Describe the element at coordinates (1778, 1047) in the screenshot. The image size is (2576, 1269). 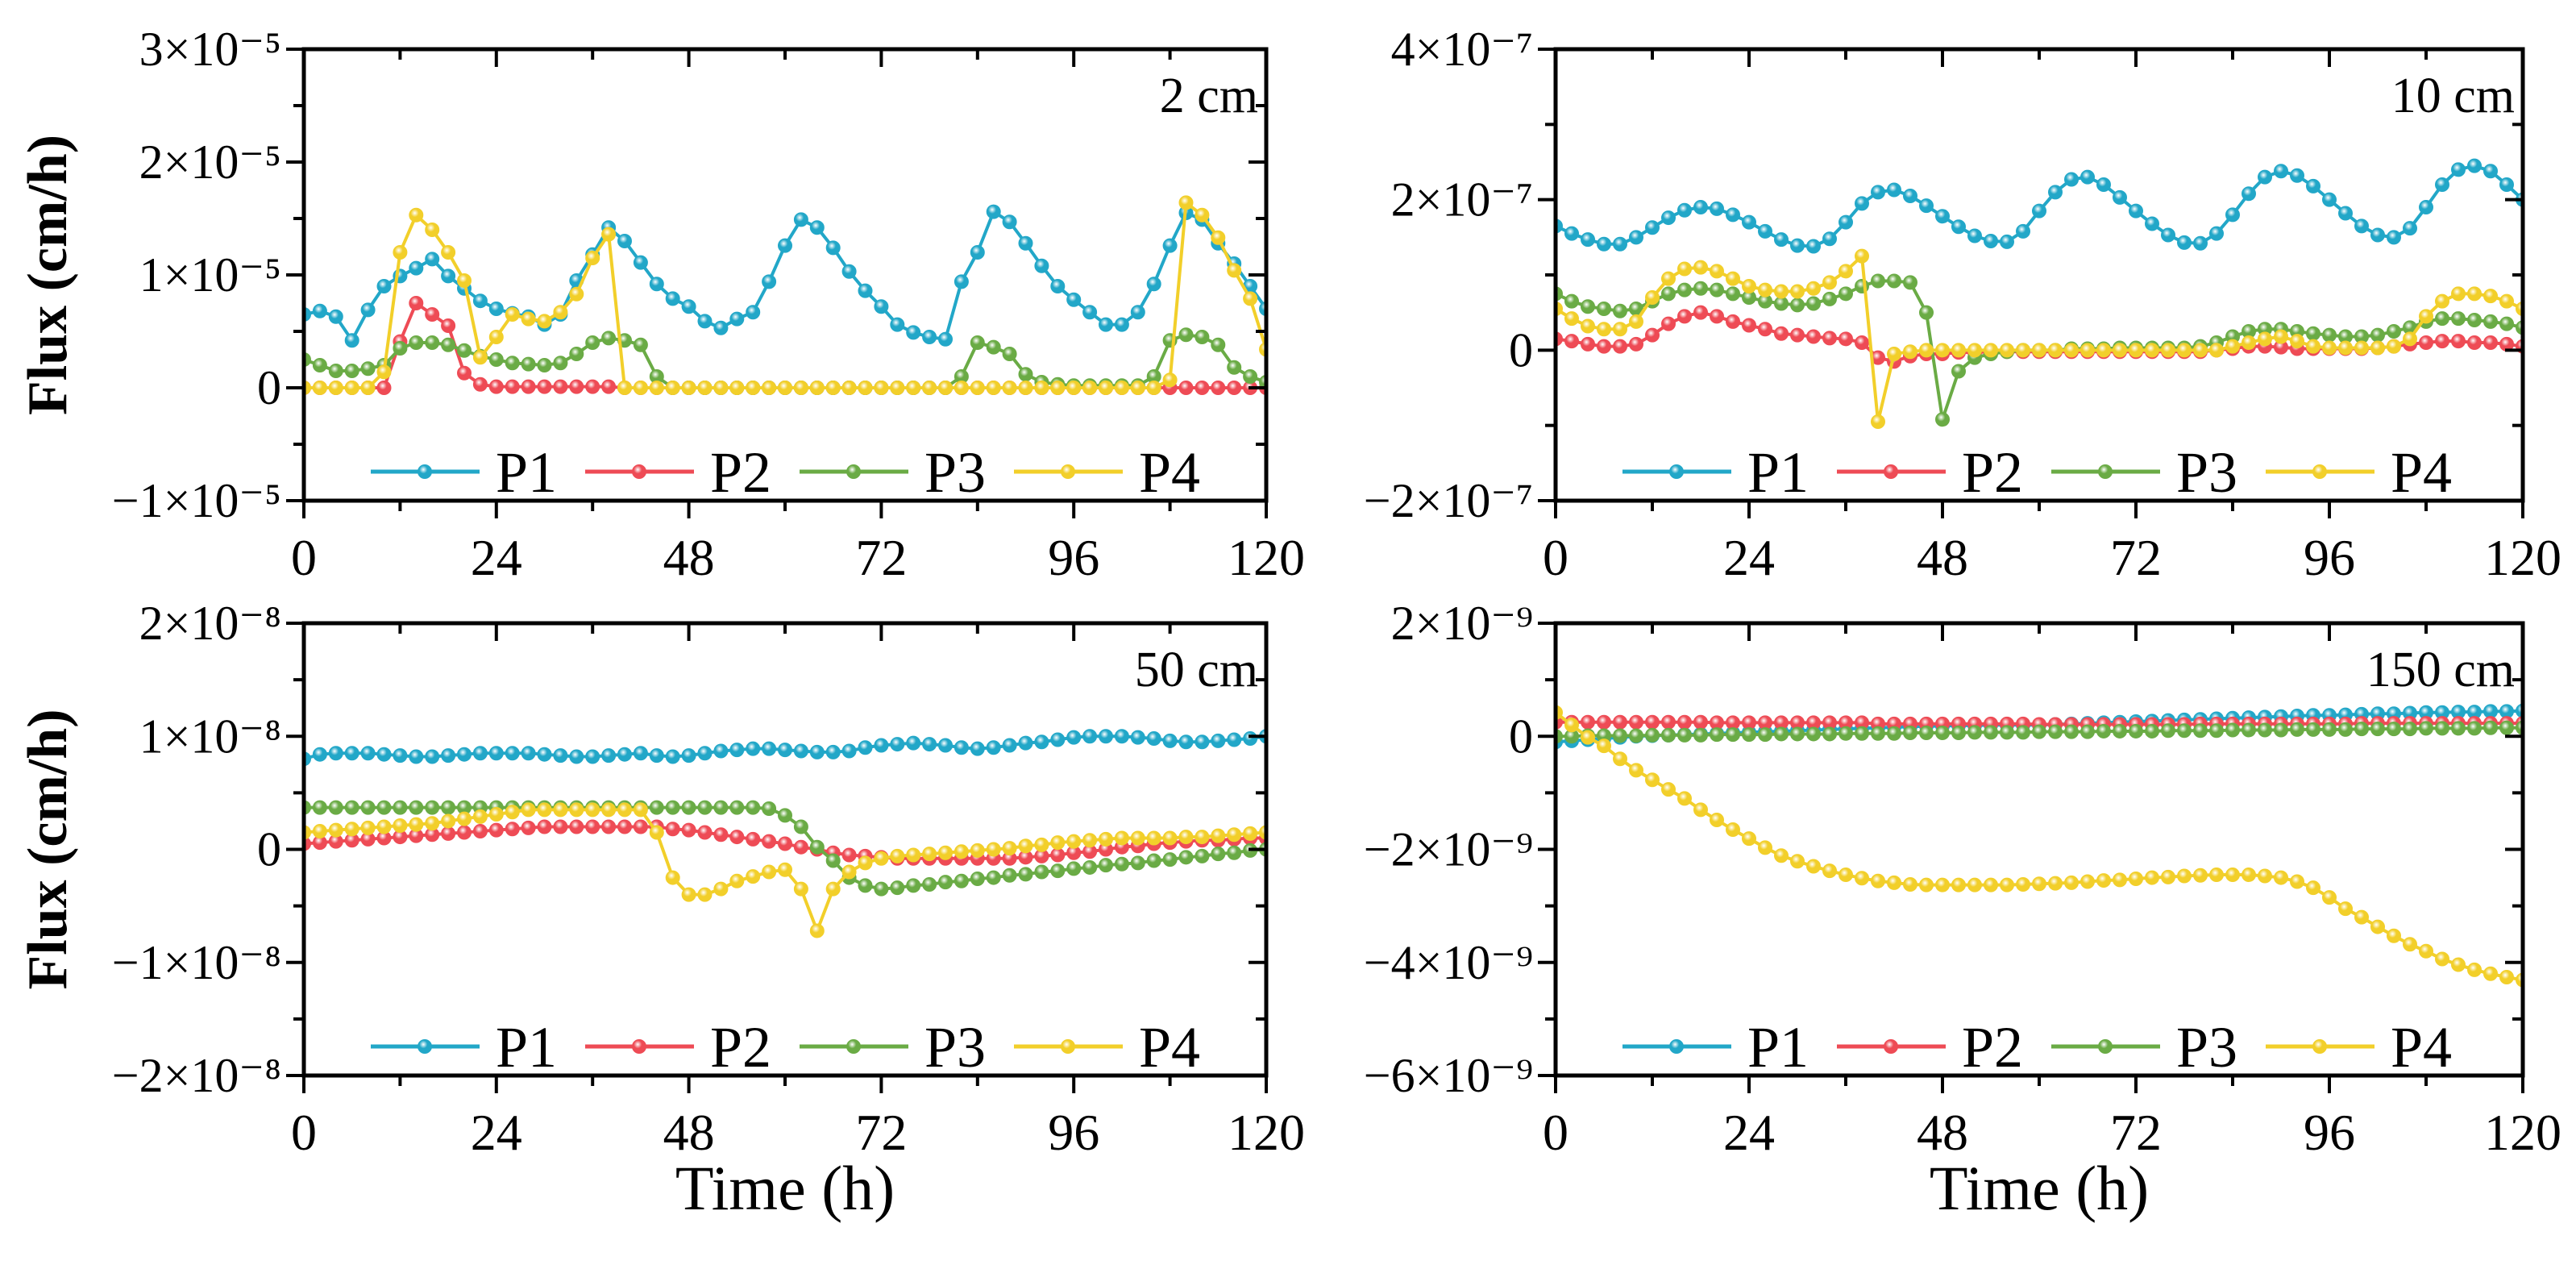
I see `legend-label: P1` at that location.